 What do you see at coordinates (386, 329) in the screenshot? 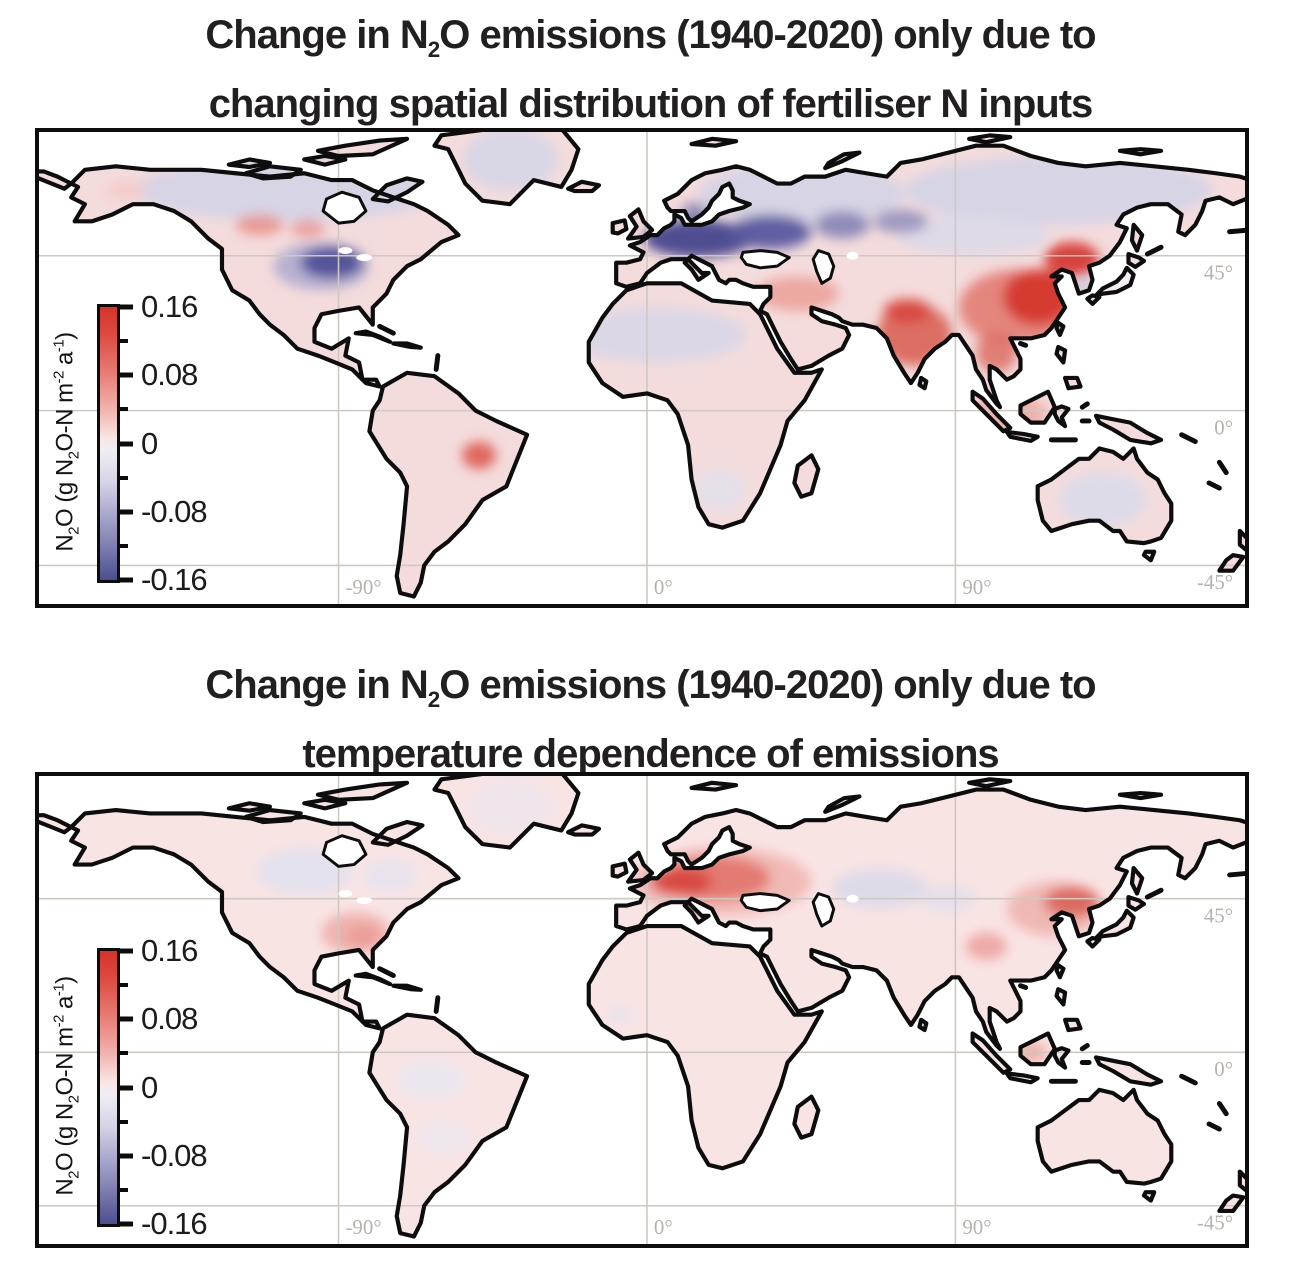
I see `islands-bahamas` at bounding box center [386, 329].